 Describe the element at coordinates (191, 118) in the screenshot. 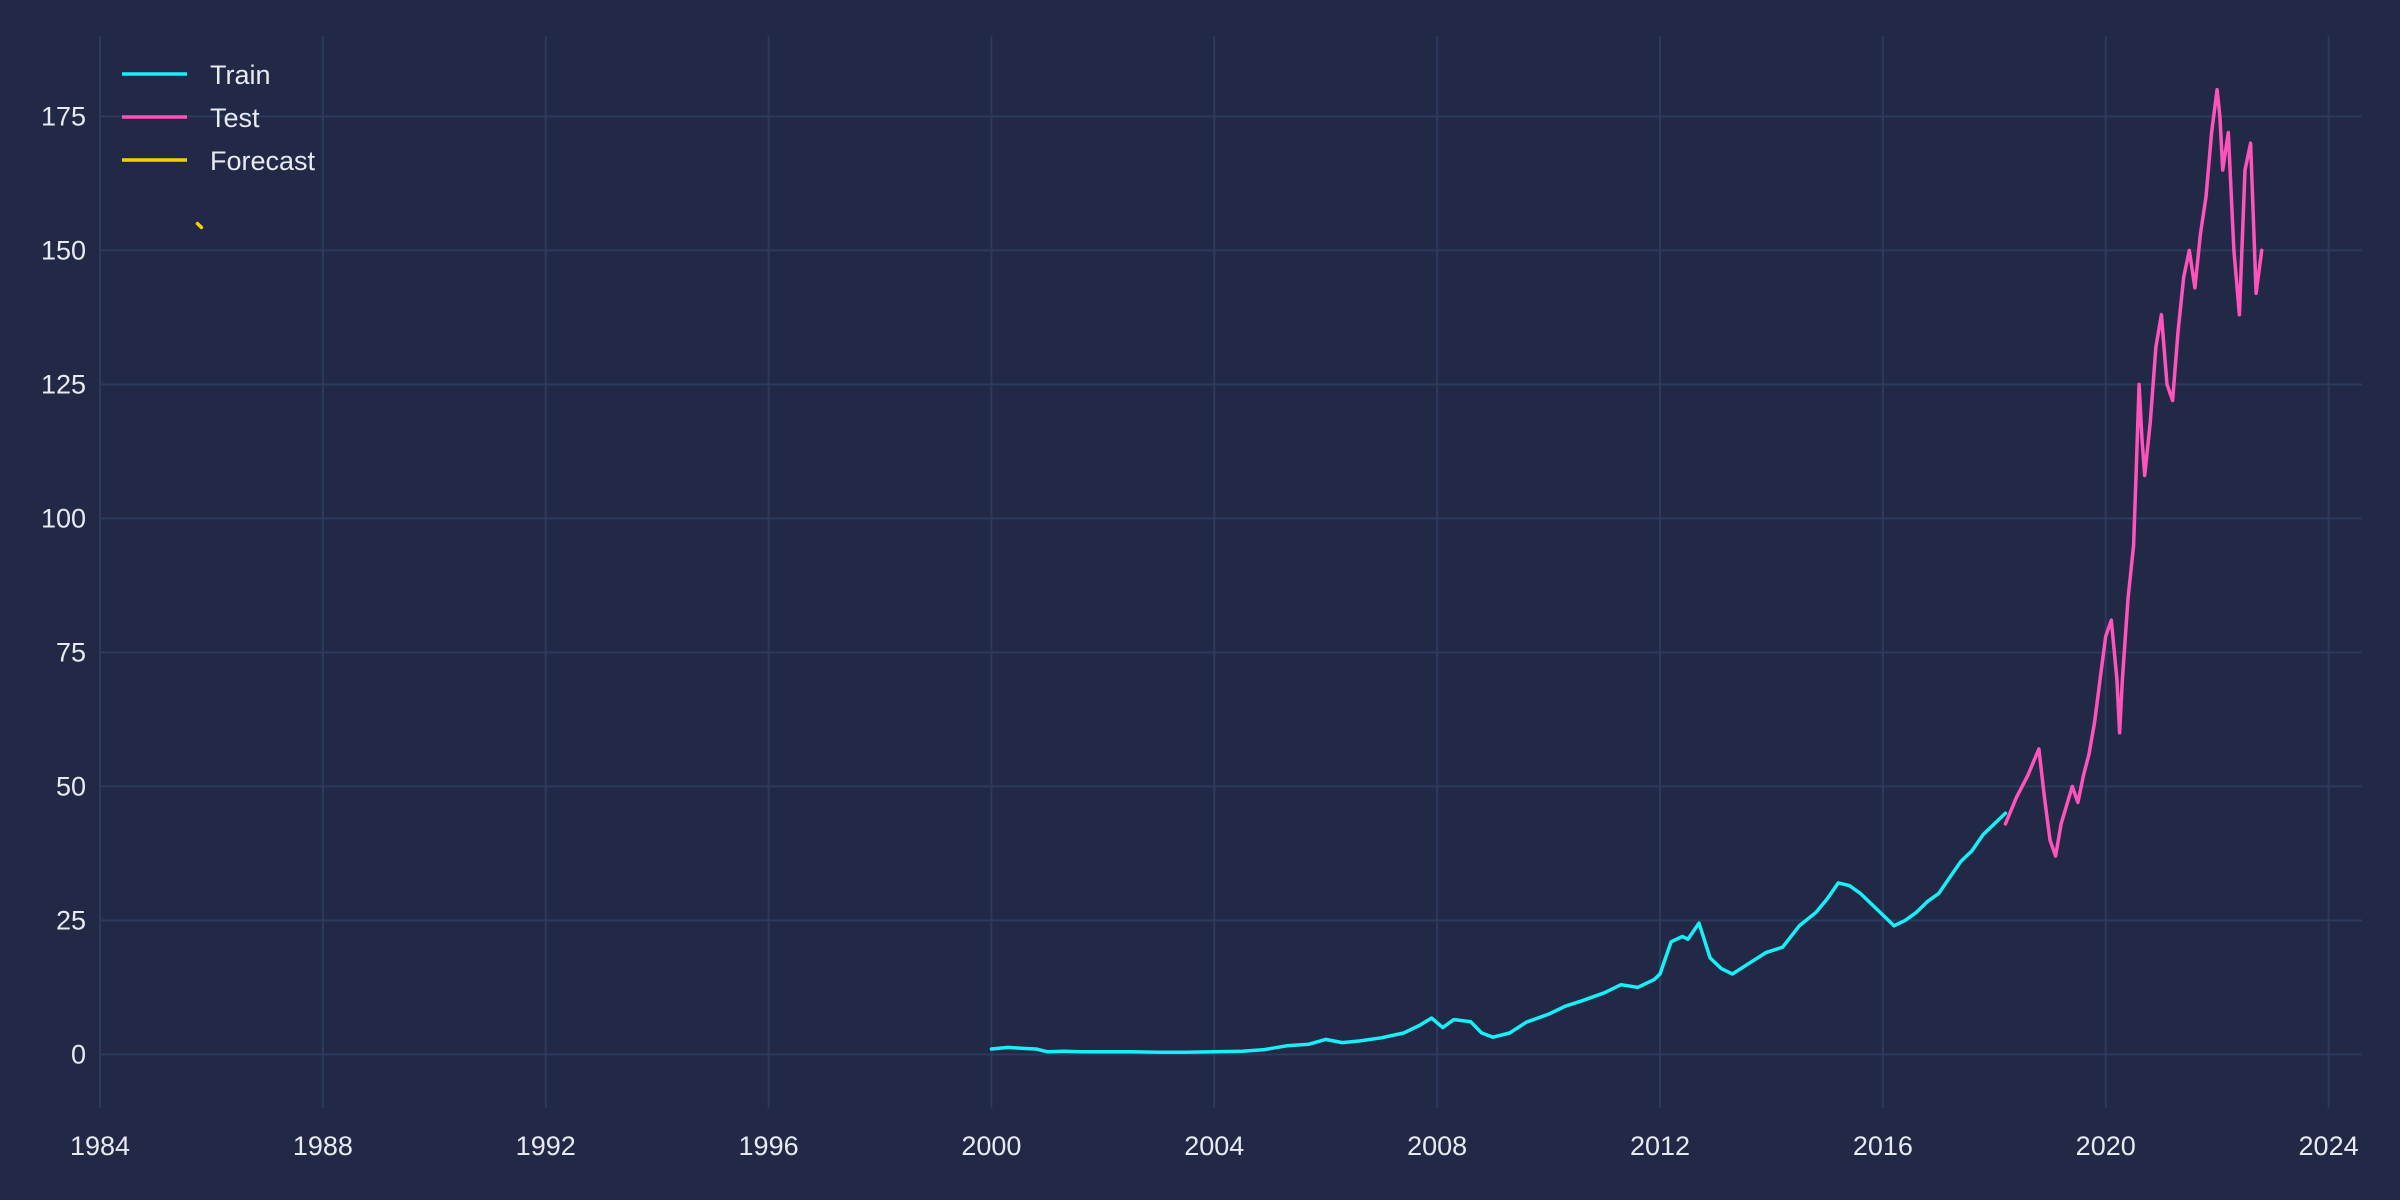

I see `legend-item-test: Test` at that location.